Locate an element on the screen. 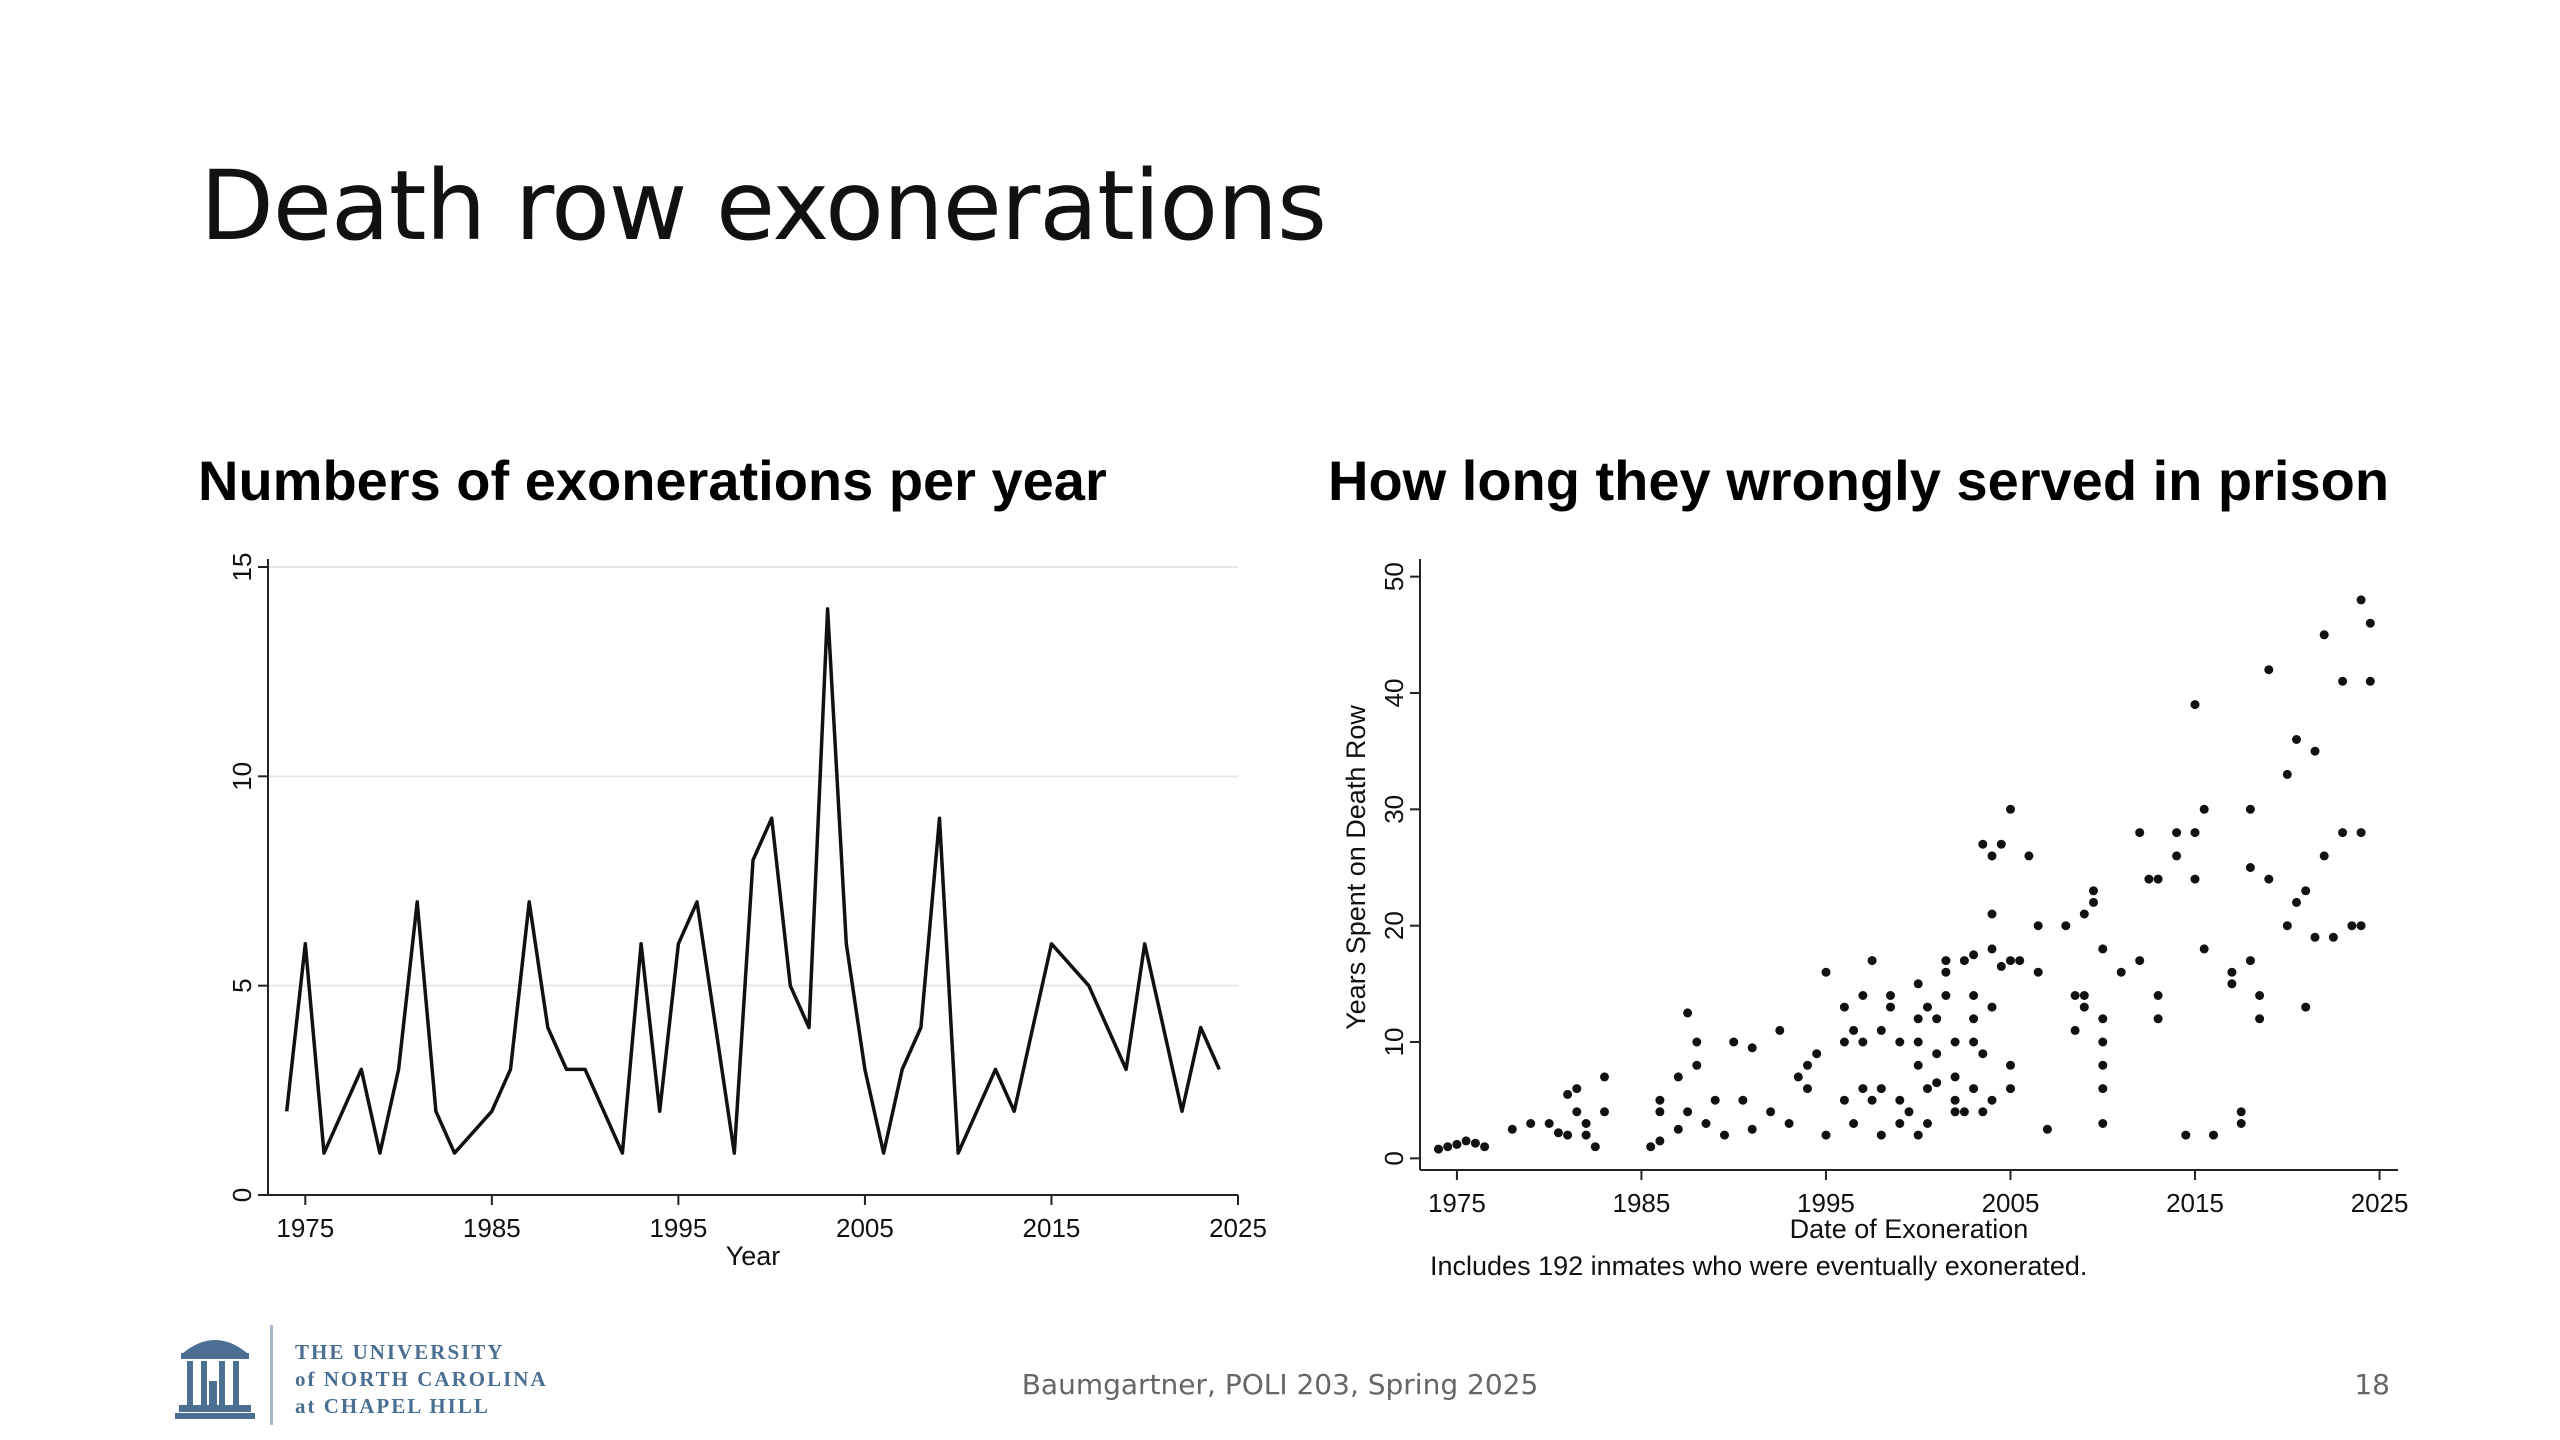  x-tick-label: 1985 is located at coordinates (492, 1228).